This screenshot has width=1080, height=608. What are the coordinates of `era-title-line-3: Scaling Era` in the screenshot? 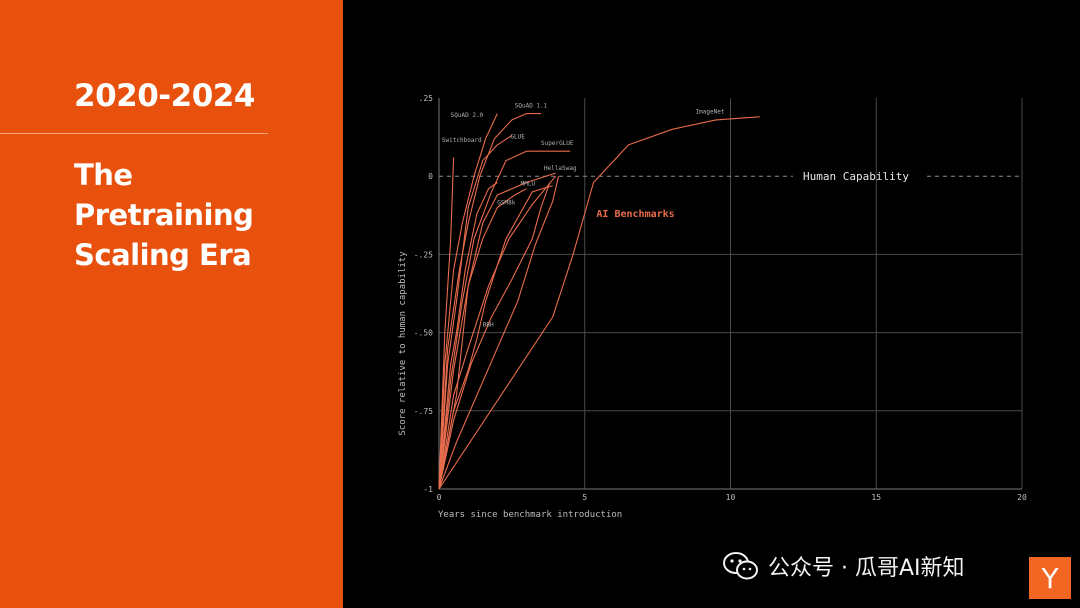 It's located at (163, 255).